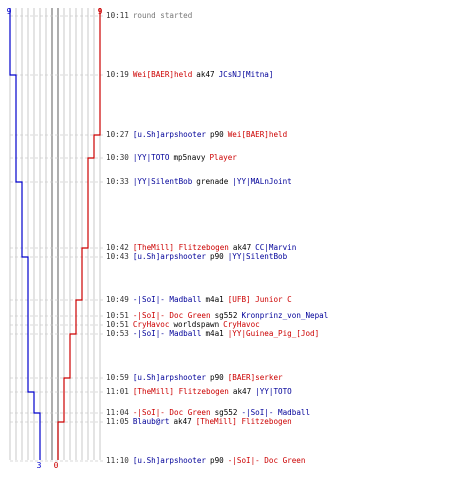 The image size is (450, 500). I want to click on event-actor: Wei[BAER]held, so click(162, 74).